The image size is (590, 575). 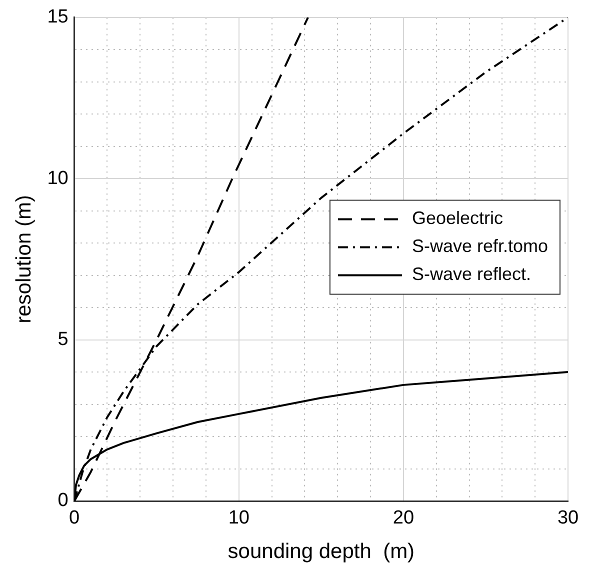 I want to click on x-axis-title: sounding depth (m), so click(x=321, y=552).